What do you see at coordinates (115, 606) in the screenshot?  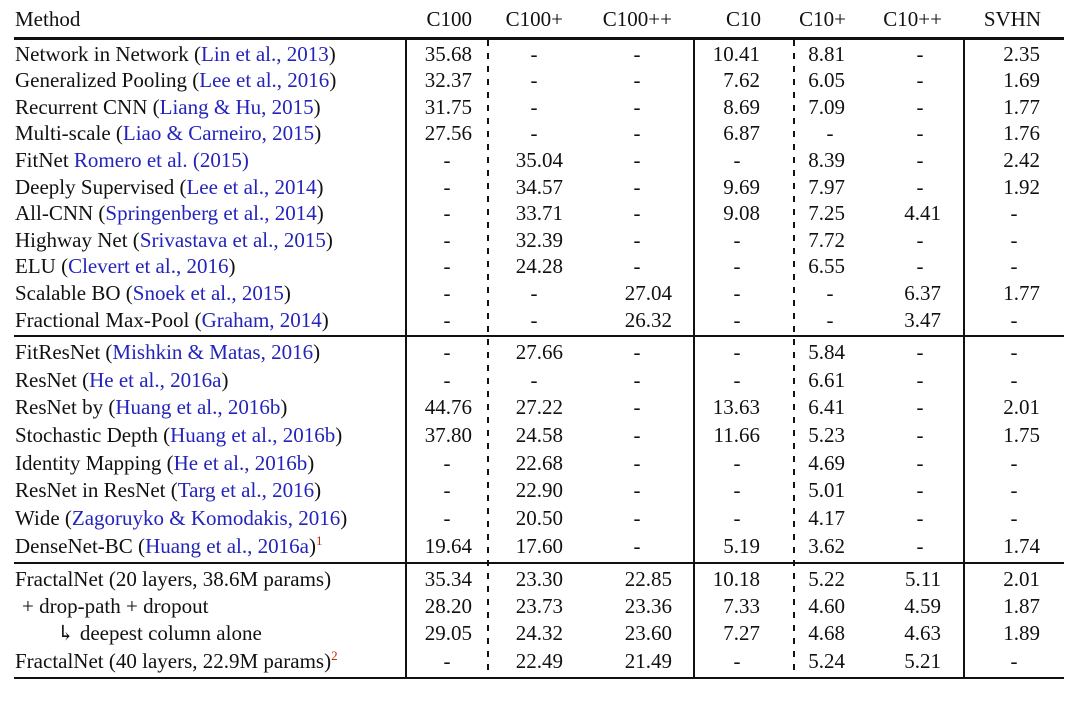 I see `method-name: + drop-path + dropout` at bounding box center [115, 606].